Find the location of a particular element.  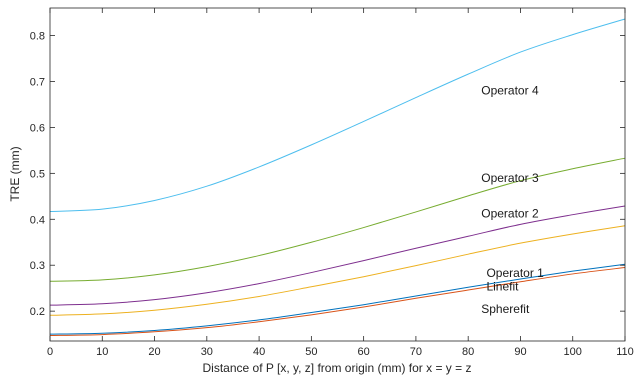

annotation-operator-4: Operator 4 is located at coordinates (510, 91).